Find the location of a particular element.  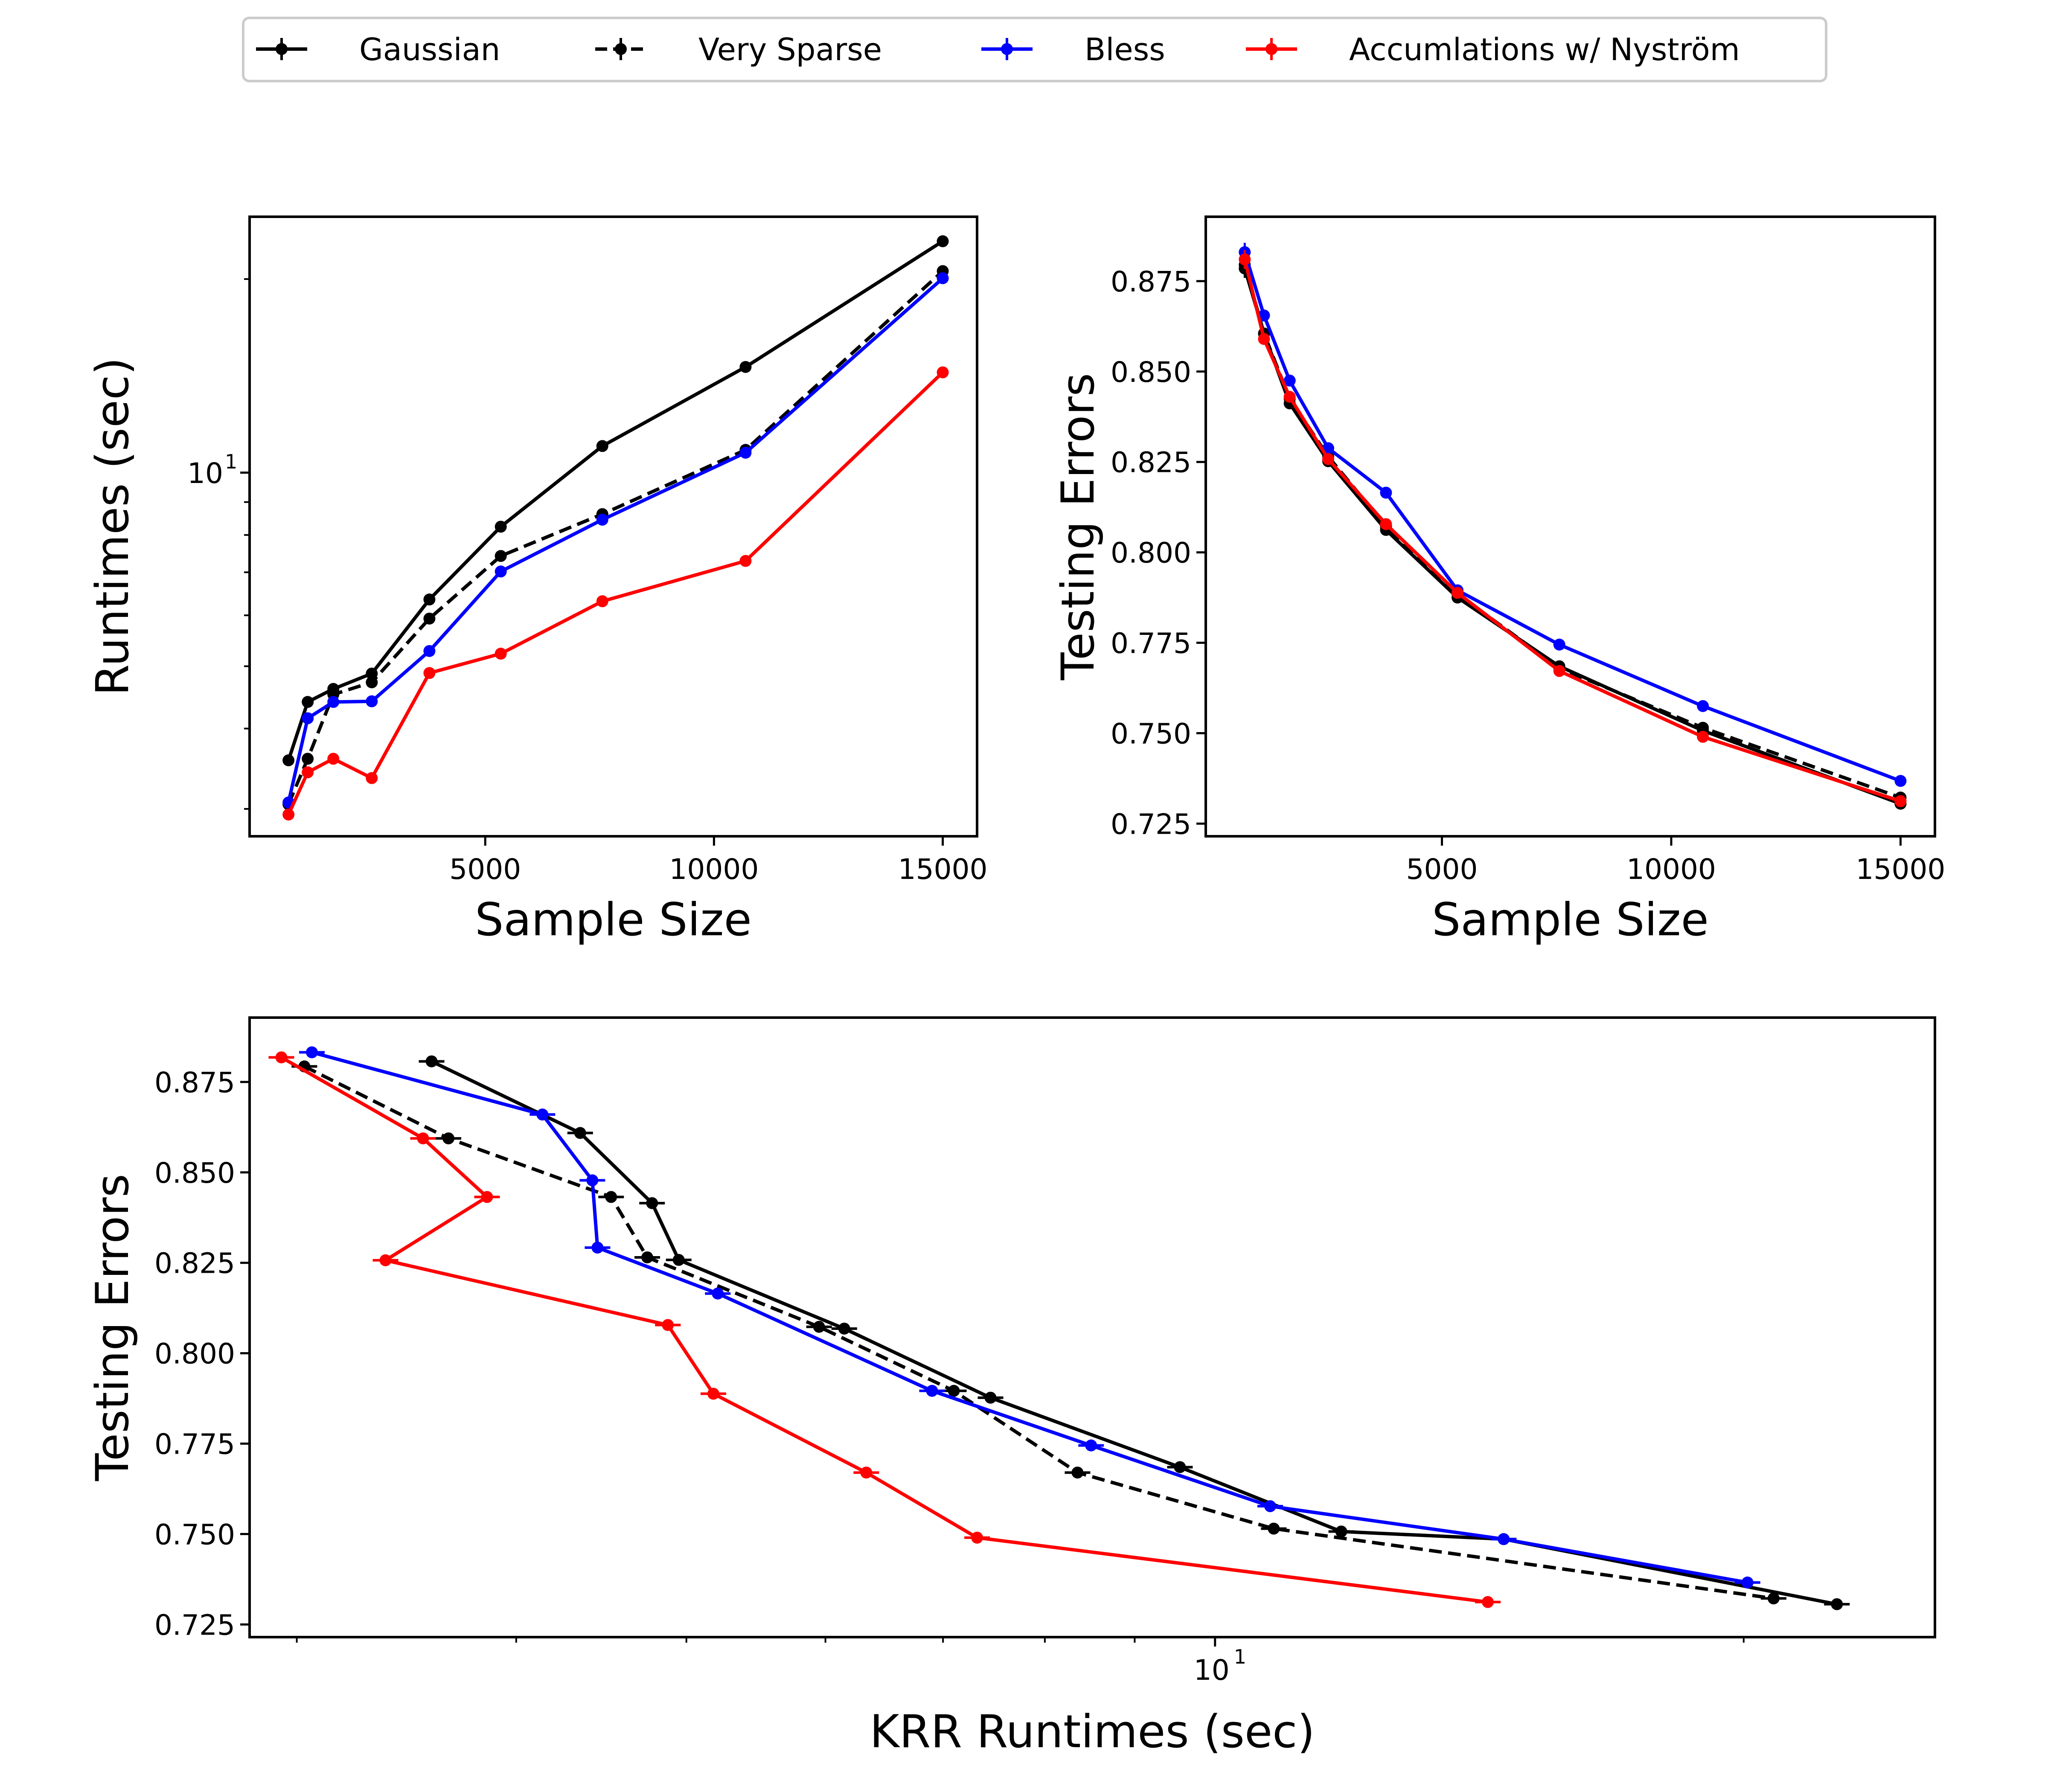

x-tick-label: 15000 is located at coordinates (943, 869).